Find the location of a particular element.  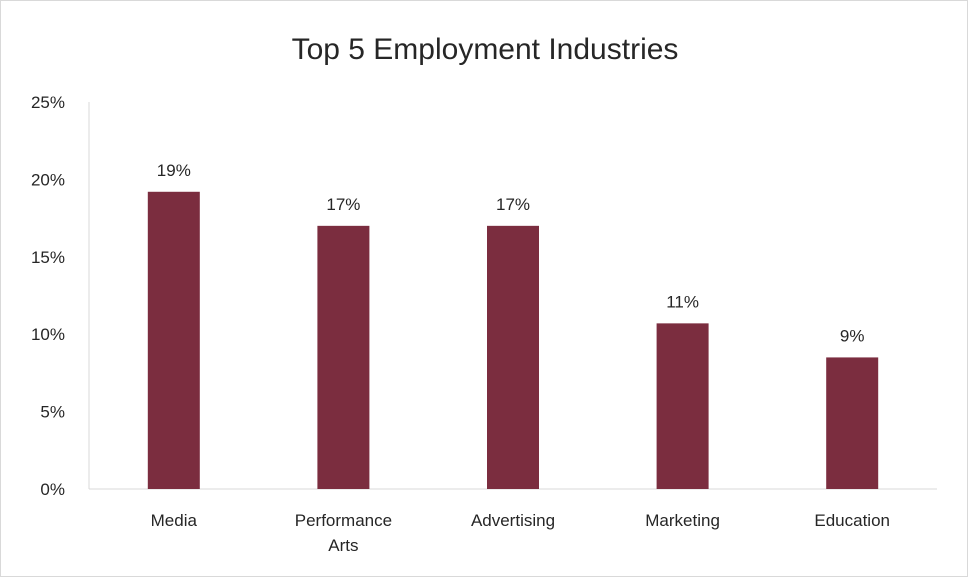

bar-performance-arts is located at coordinates (343, 357).